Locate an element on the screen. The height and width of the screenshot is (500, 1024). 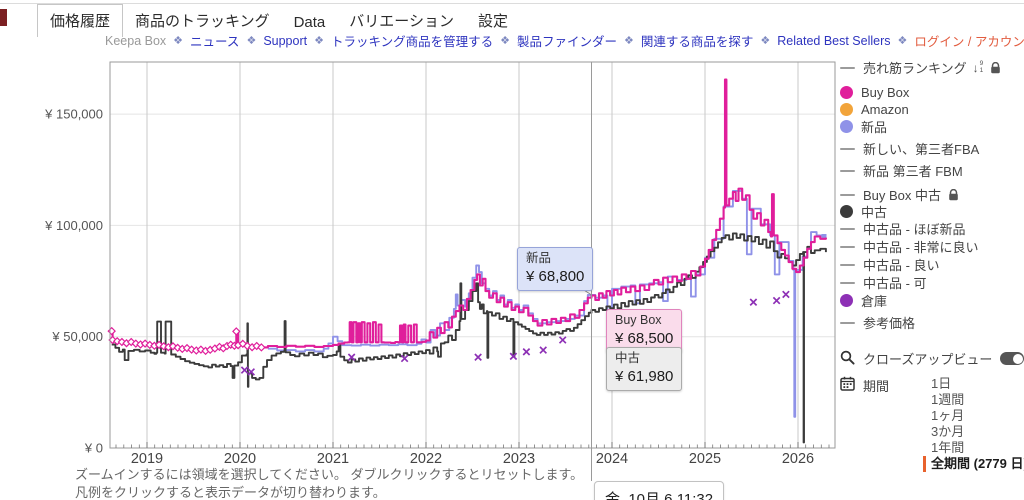
tooltip-new-value: ¥ 68,800 is located at coordinates (555, 276).